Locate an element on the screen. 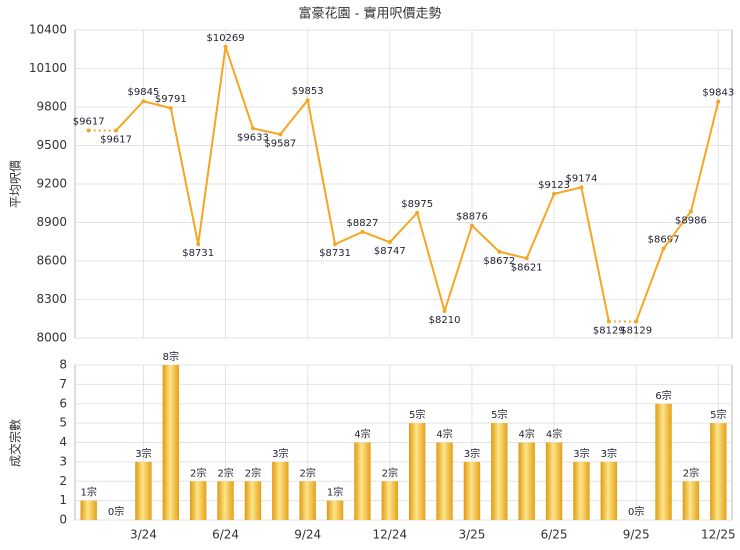 This screenshot has width=740, height=550. y-tick-label: 0 is located at coordinates (63, 520).